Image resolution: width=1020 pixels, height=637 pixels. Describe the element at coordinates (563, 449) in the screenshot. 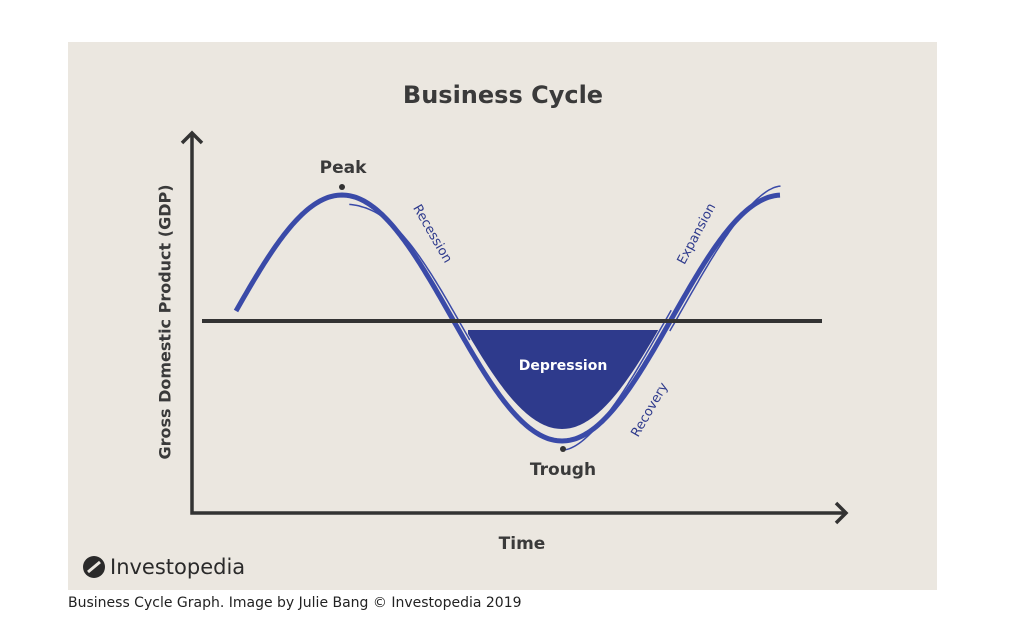

I see `trough-dot` at that location.